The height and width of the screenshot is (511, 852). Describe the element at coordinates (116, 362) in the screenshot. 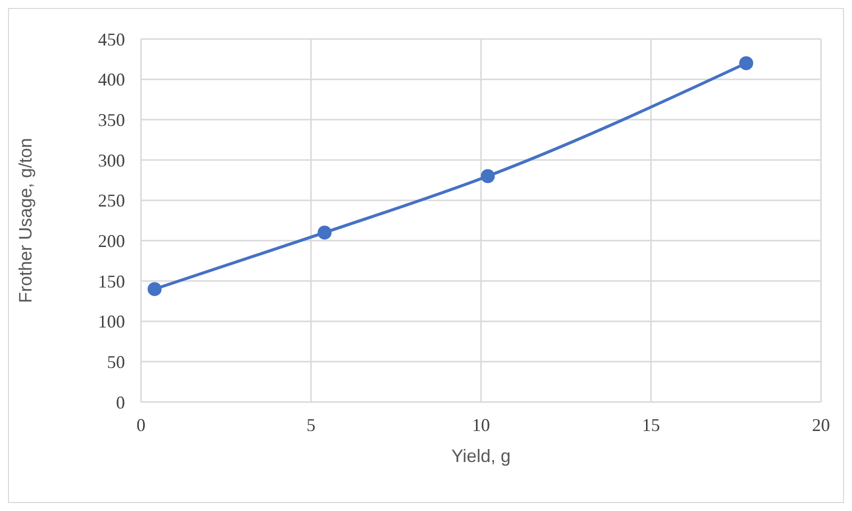

I see `y-tick-label: 50` at that location.